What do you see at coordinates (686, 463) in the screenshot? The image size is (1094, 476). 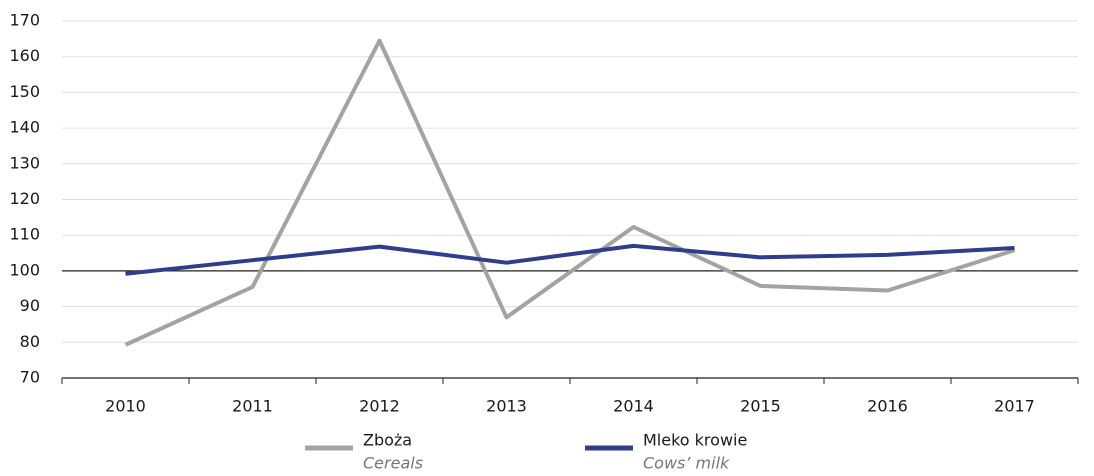 I see `legend-label-en: Cows’ milk` at bounding box center [686, 463].